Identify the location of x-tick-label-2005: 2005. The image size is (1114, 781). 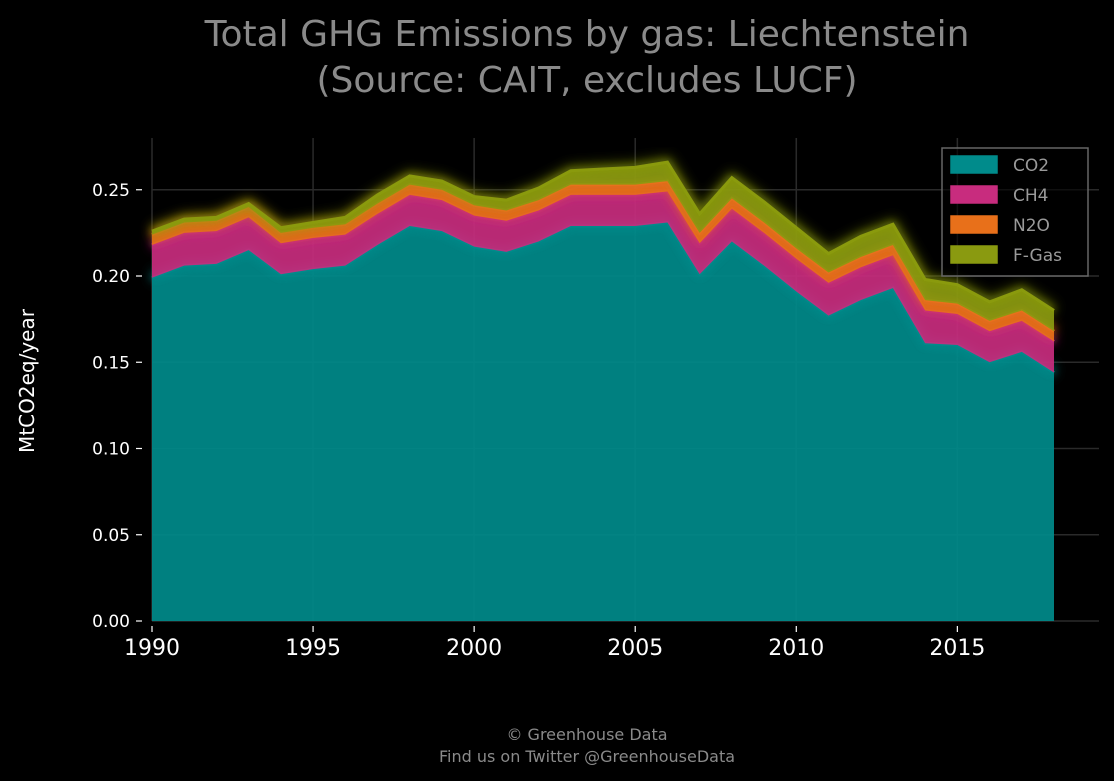
(635, 648).